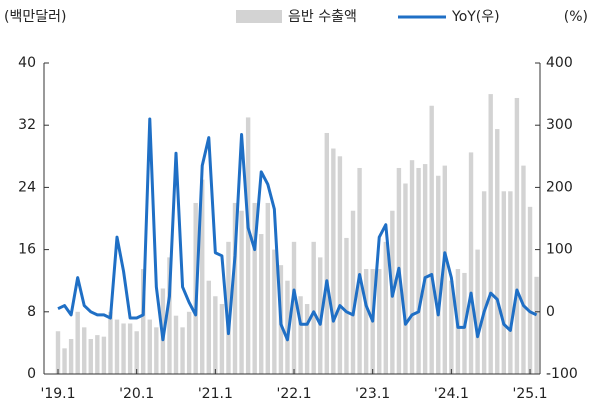 This screenshot has height=409, width=594. Describe the element at coordinates (31, 312) in the screenshot. I see `y-tick-label: 8` at that location.